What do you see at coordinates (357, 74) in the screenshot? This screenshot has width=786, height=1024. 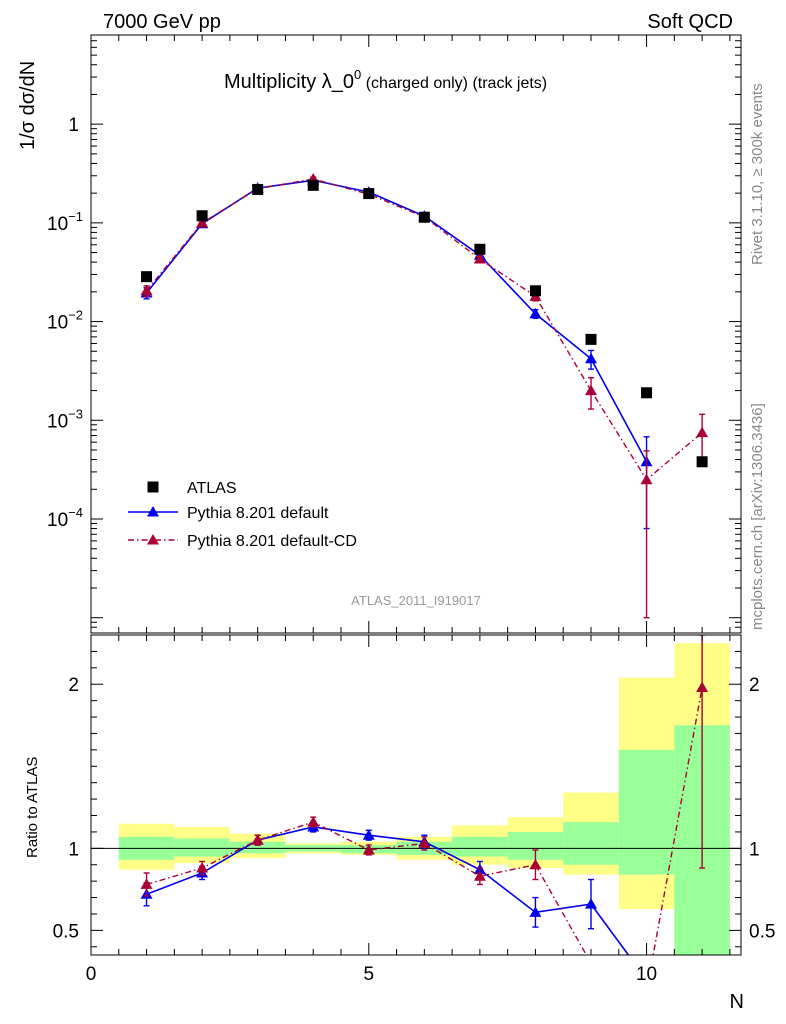 I see `main-title-sup: 0` at bounding box center [357, 74].